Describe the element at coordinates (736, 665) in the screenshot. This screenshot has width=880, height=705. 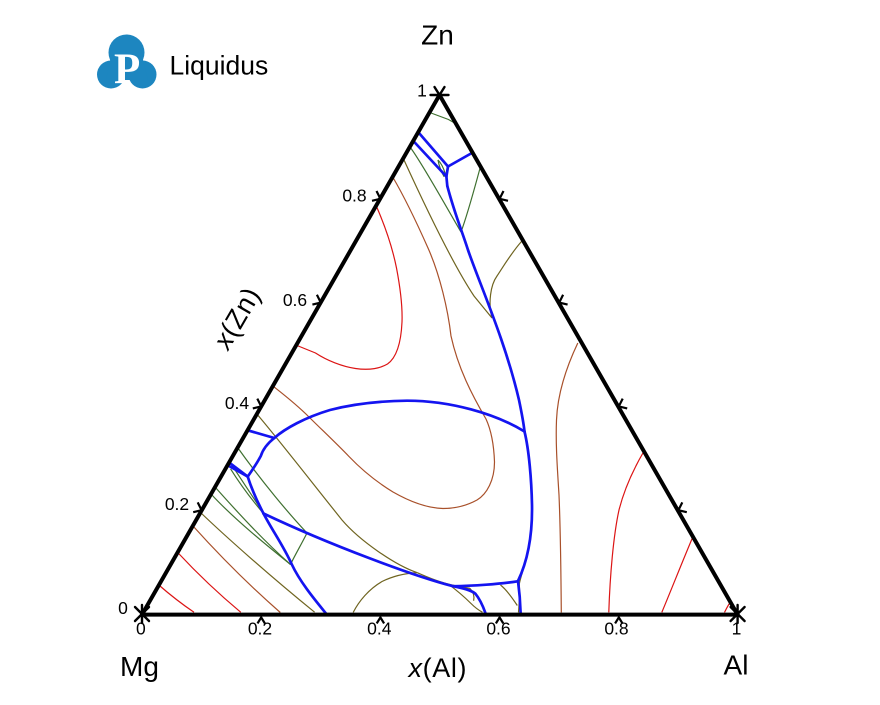
I see `svg-text: Al` at that location.